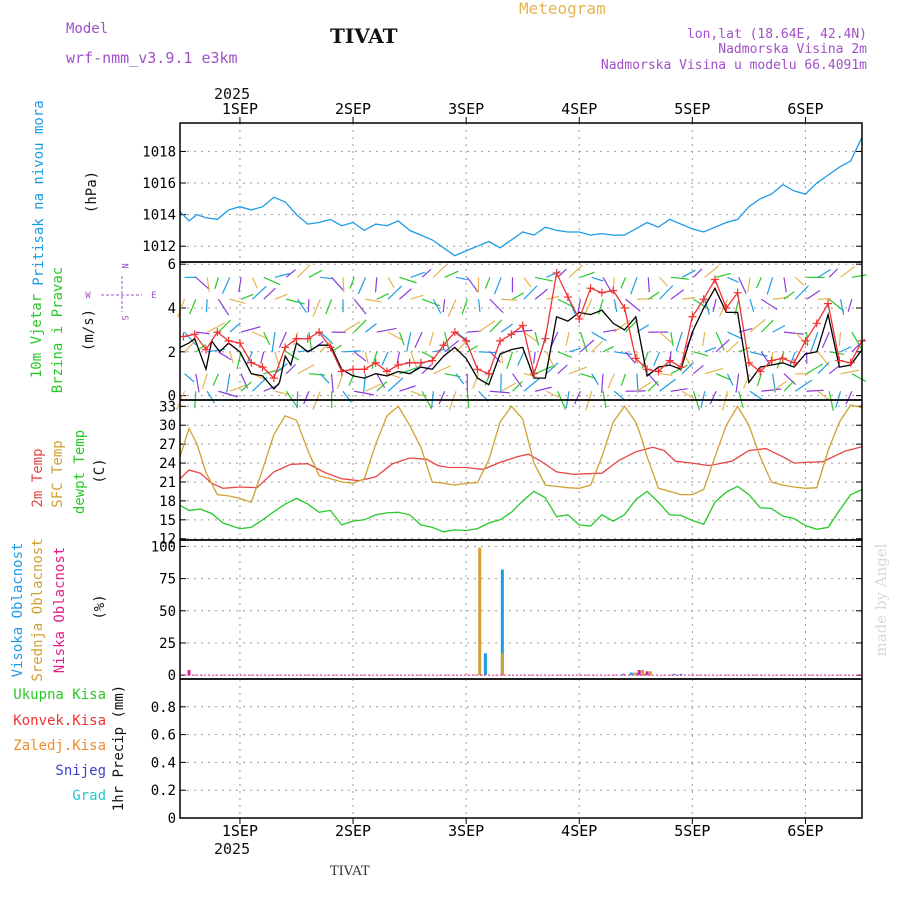  What do you see at coordinates (37, 336) in the screenshot?
I see `wind-ylabel-name: 10m Vjetar` at bounding box center [37, 336].